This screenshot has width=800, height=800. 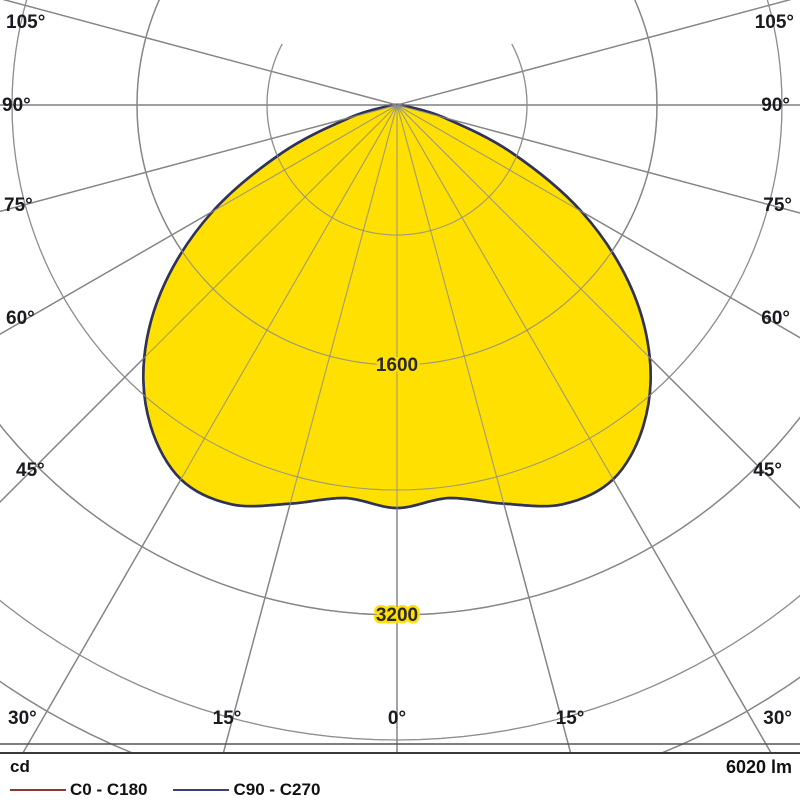 I want to click on legend-swatch-c0-c180, so click(x=38, y=790).